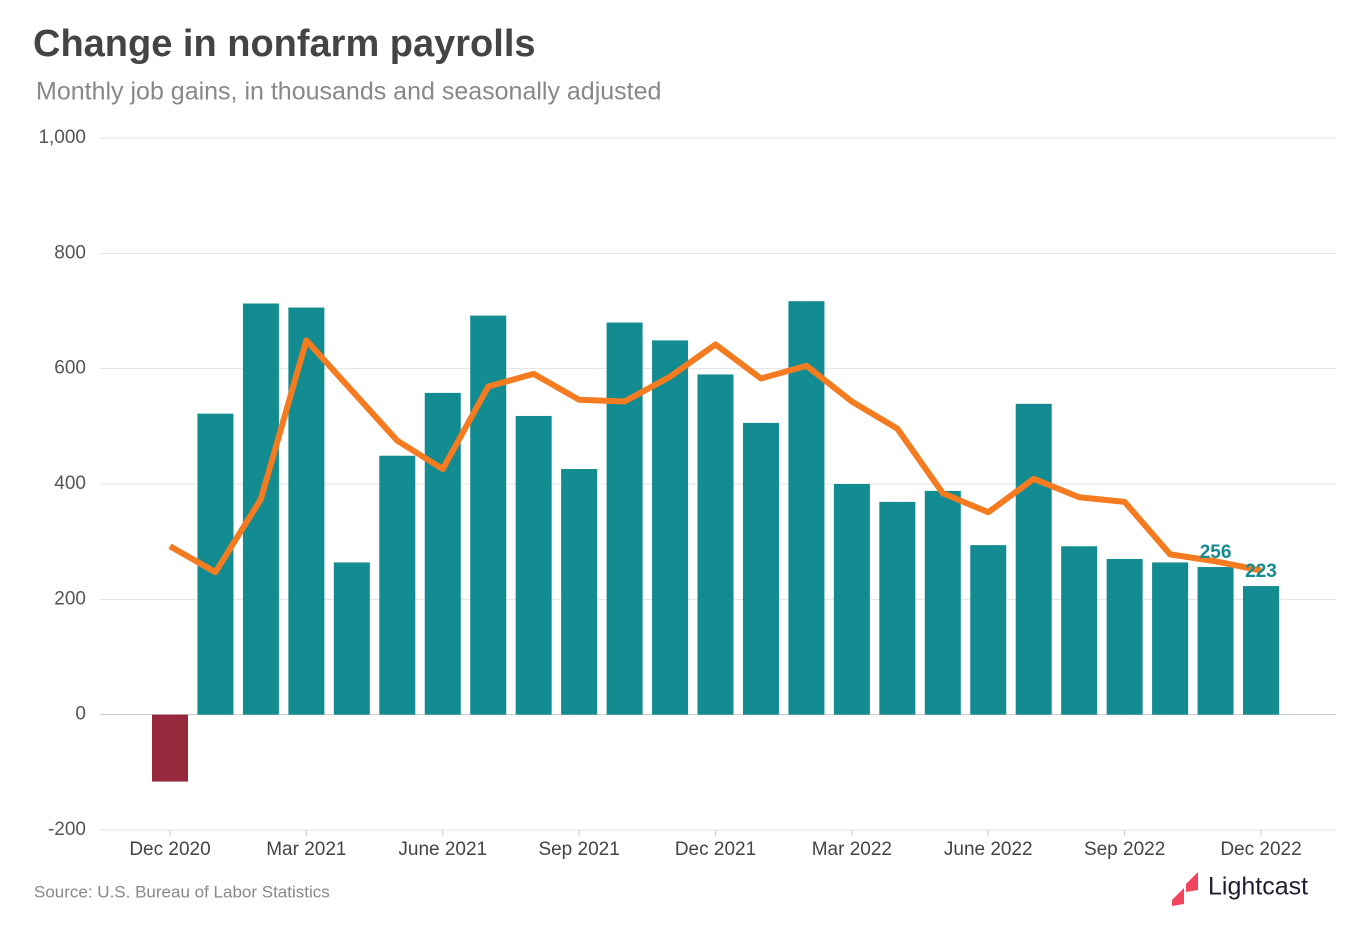  I want to click on data-label: 223, so click(1261, 571).